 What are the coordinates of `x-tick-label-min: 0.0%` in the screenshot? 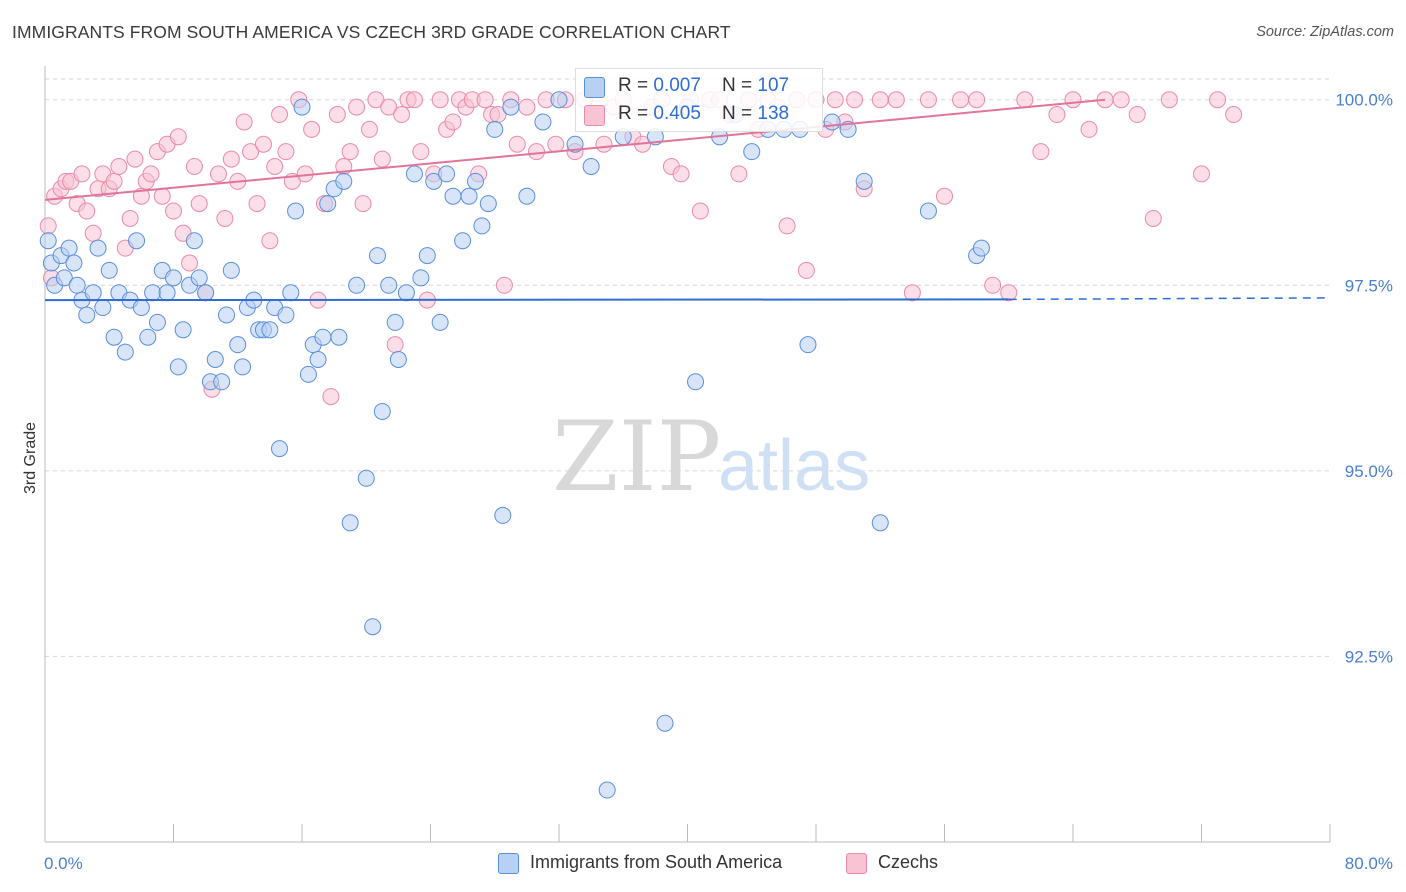 It's located at (63, 863).